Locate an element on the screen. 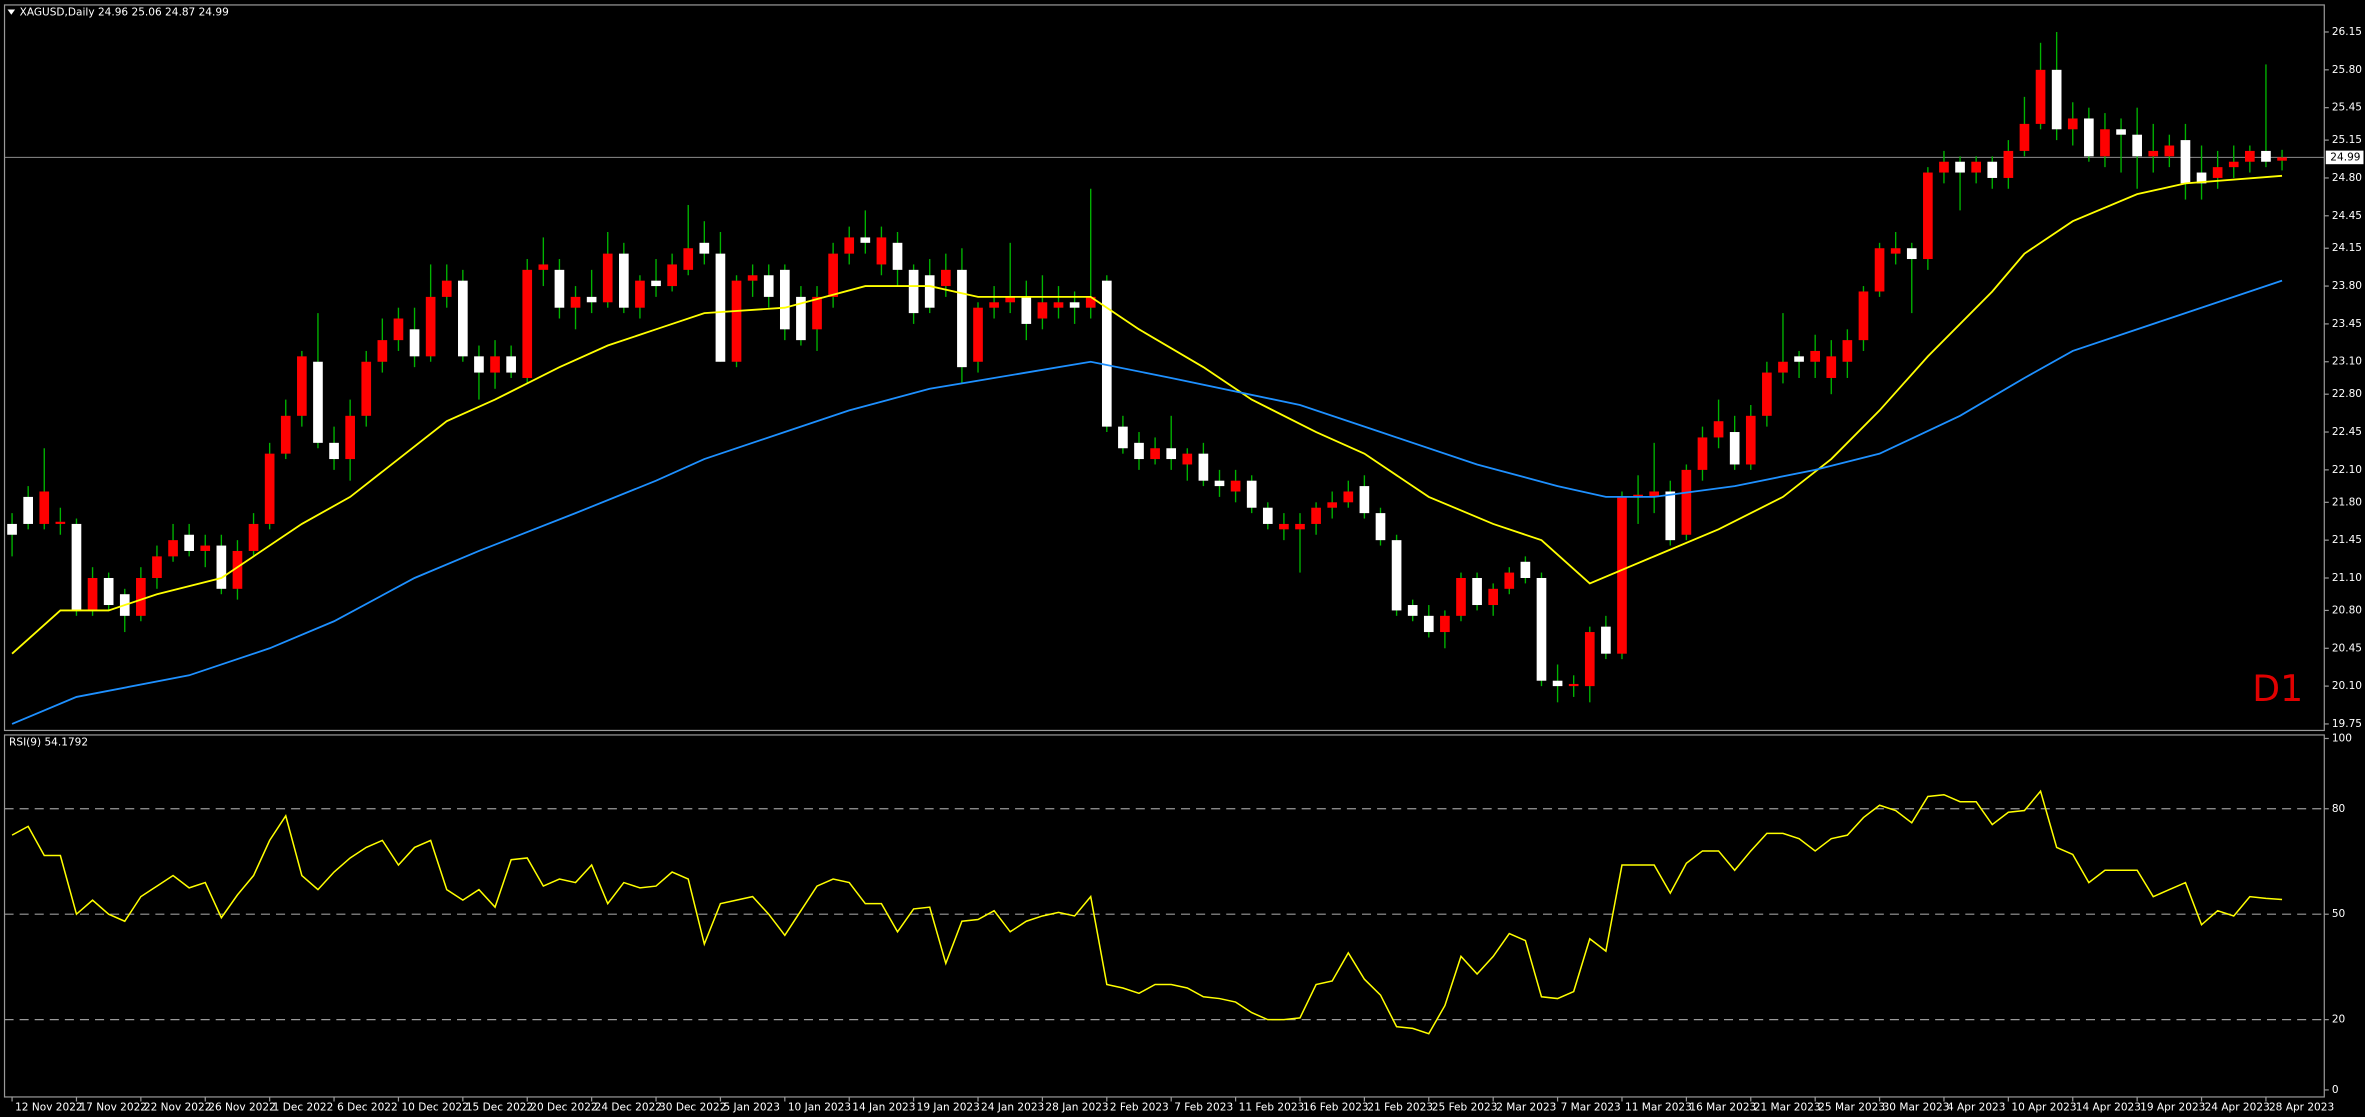 The width and height of the screenshot is (2365, 1117). x-tick-label: 15 Dec 2022 is located at coordinates (499, 1108).